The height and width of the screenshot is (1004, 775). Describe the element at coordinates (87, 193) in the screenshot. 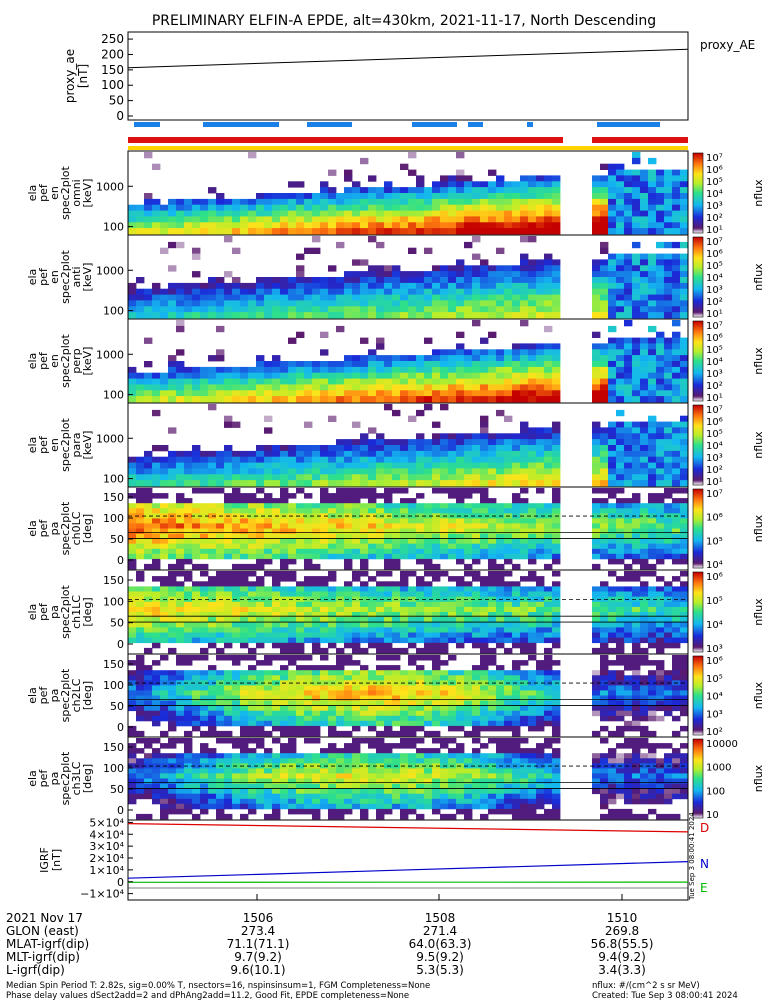

I see `spectrogram-ylabel: [keV]` at that location.